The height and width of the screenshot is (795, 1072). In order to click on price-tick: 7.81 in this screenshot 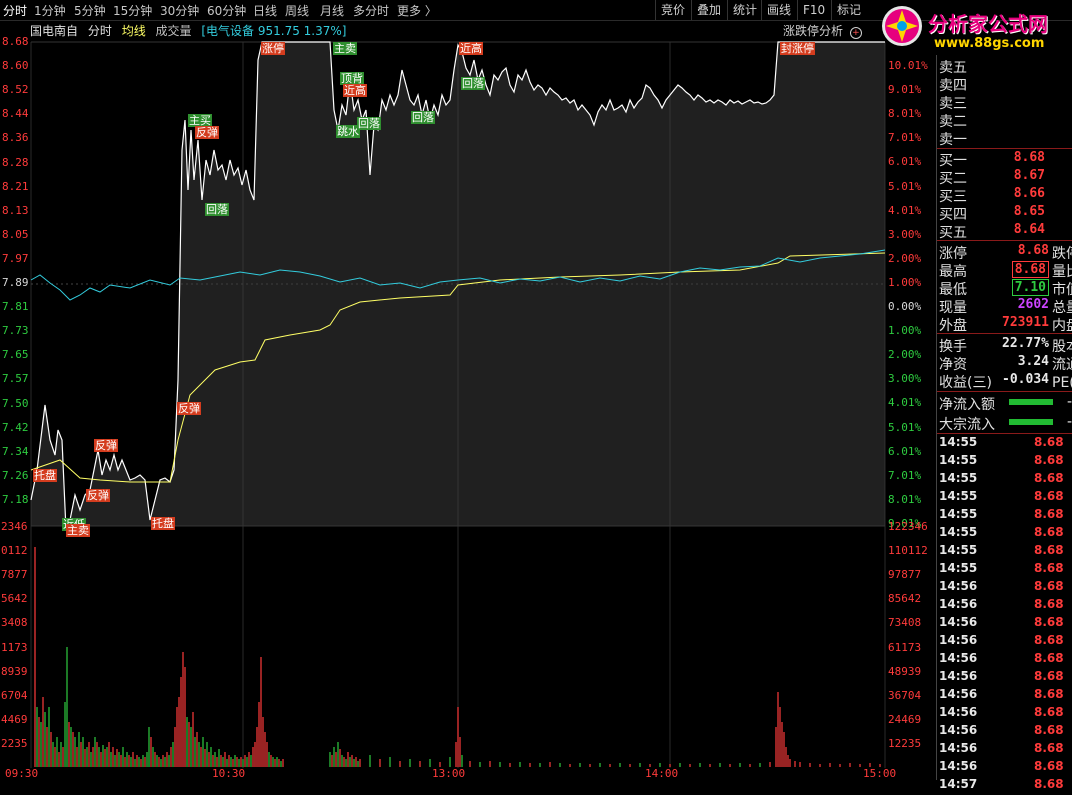, I will do `click(15, 307)`.